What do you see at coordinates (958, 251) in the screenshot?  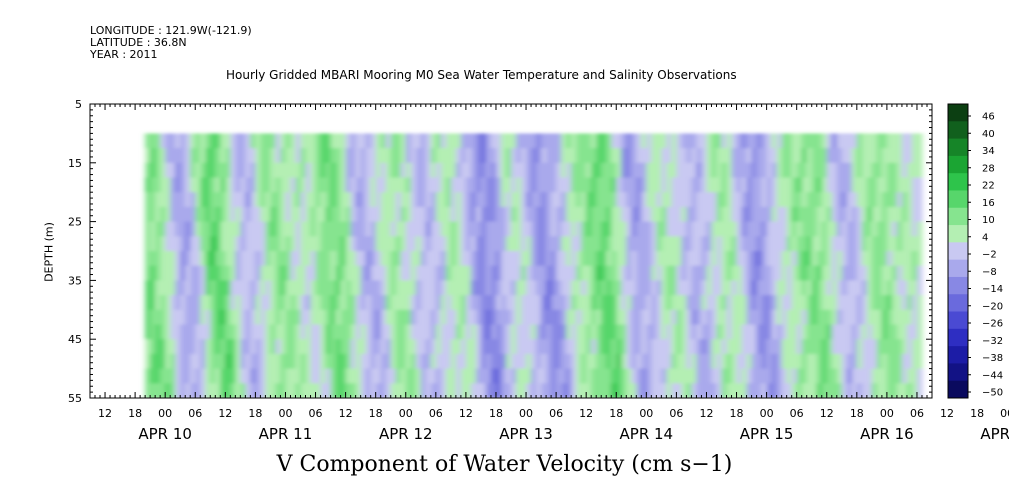 I see `colorbar-swatch` at bounding box center [958, 251].